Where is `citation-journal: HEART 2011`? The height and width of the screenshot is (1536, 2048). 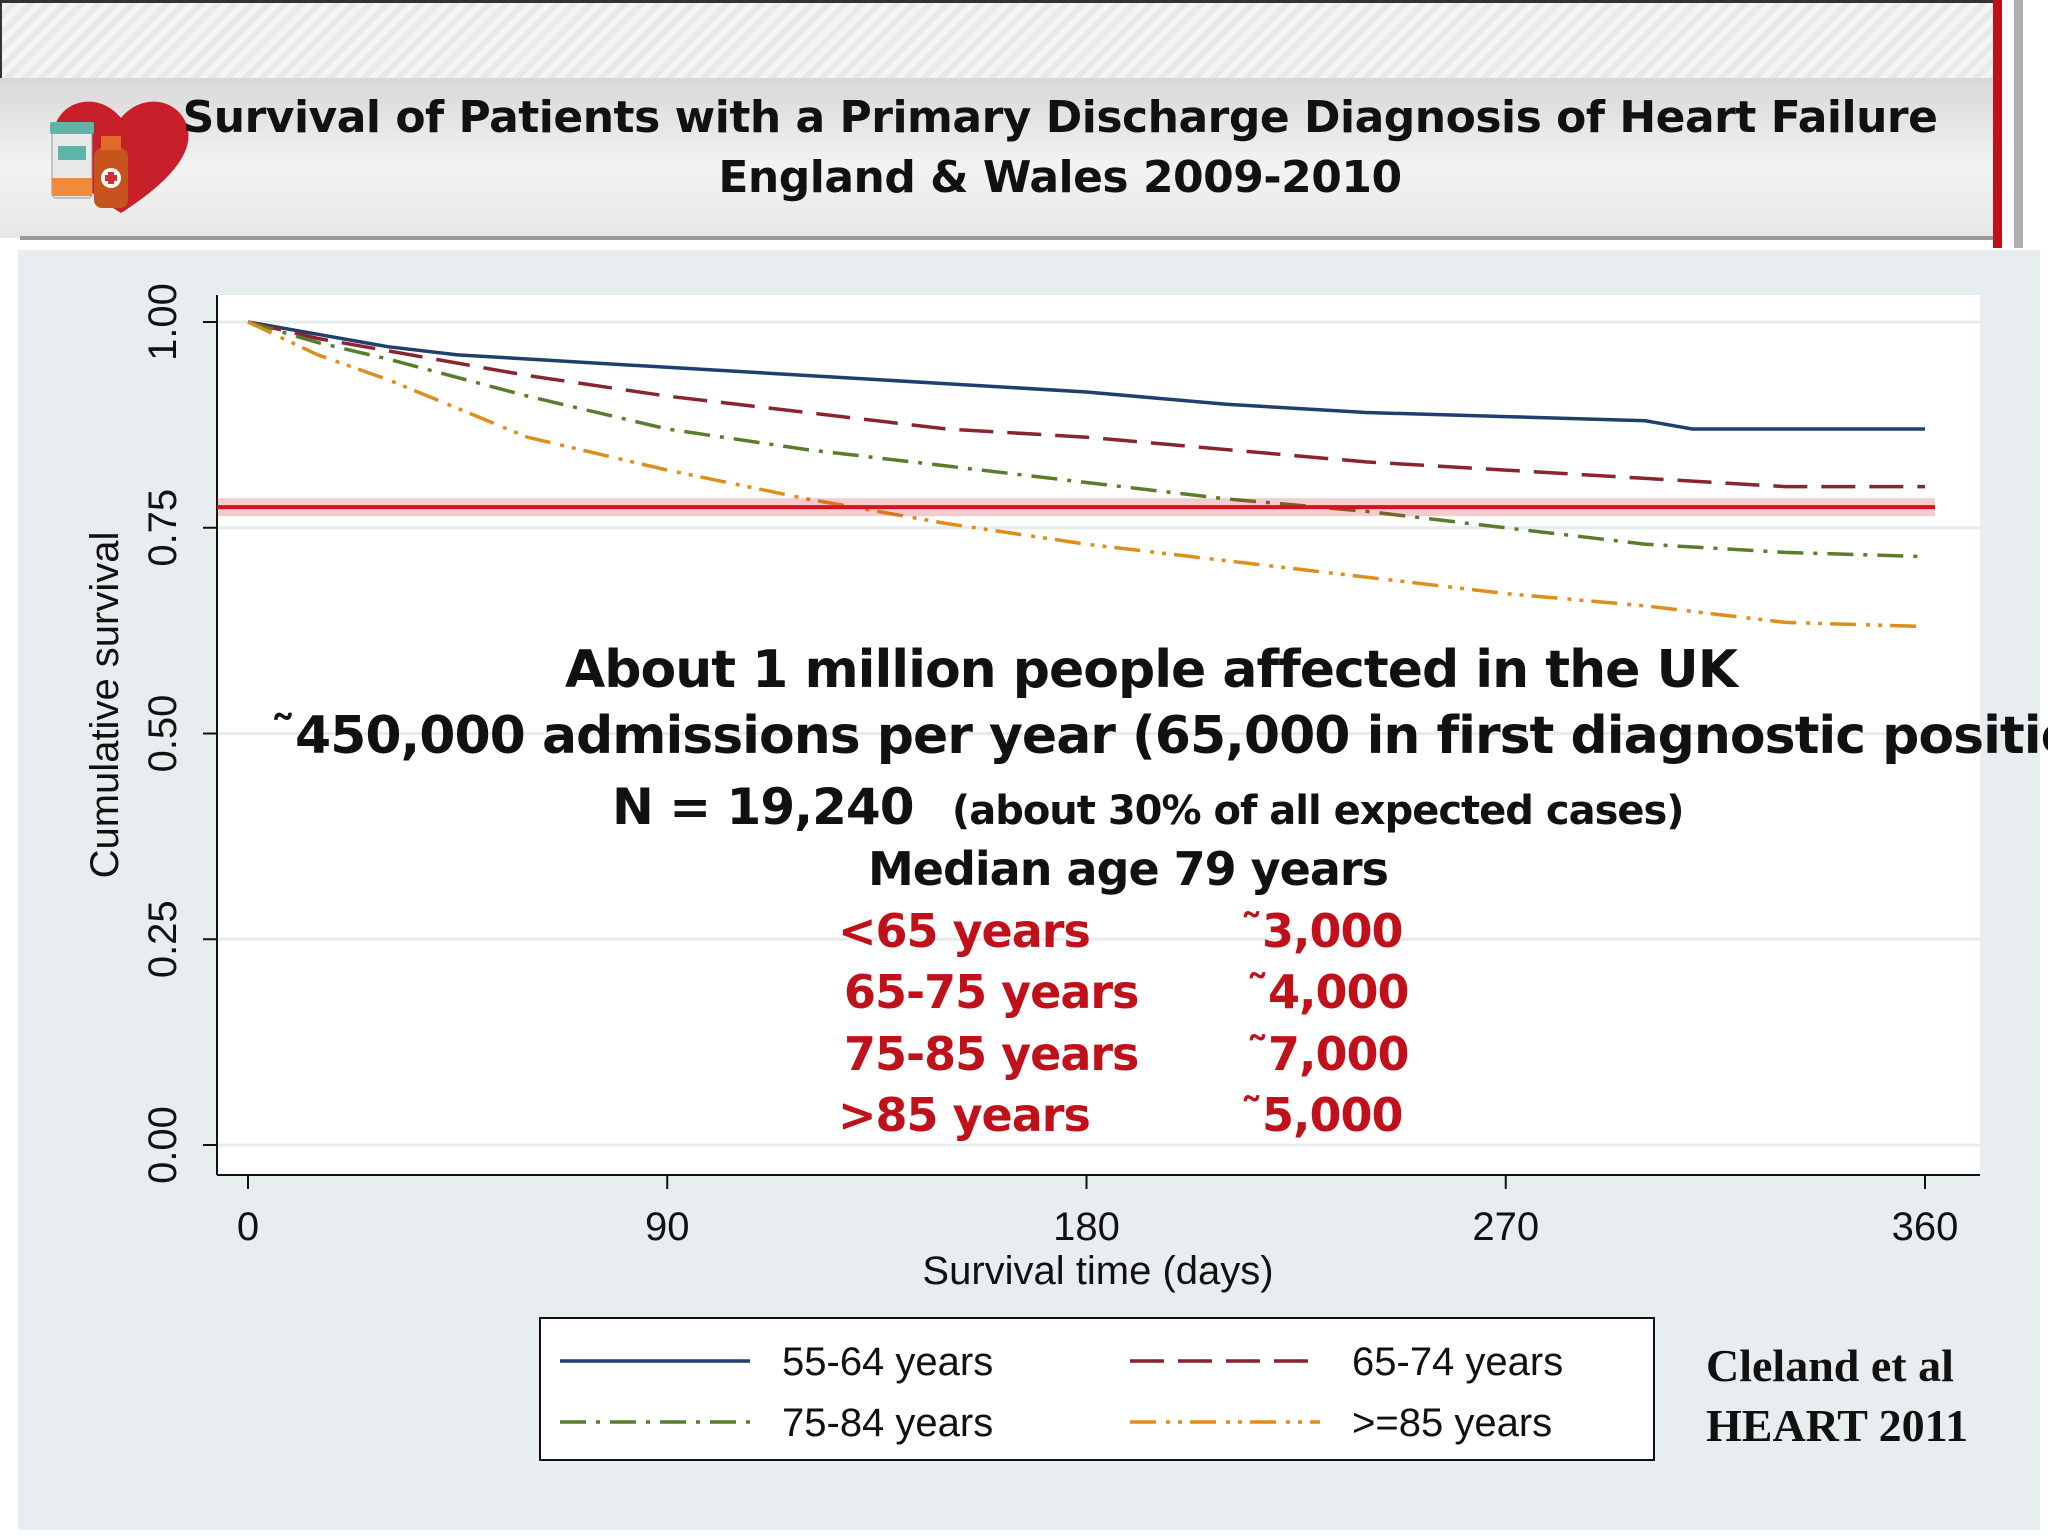
citation-journal: HEART 2011 is located at coordinates (1837, 1425).